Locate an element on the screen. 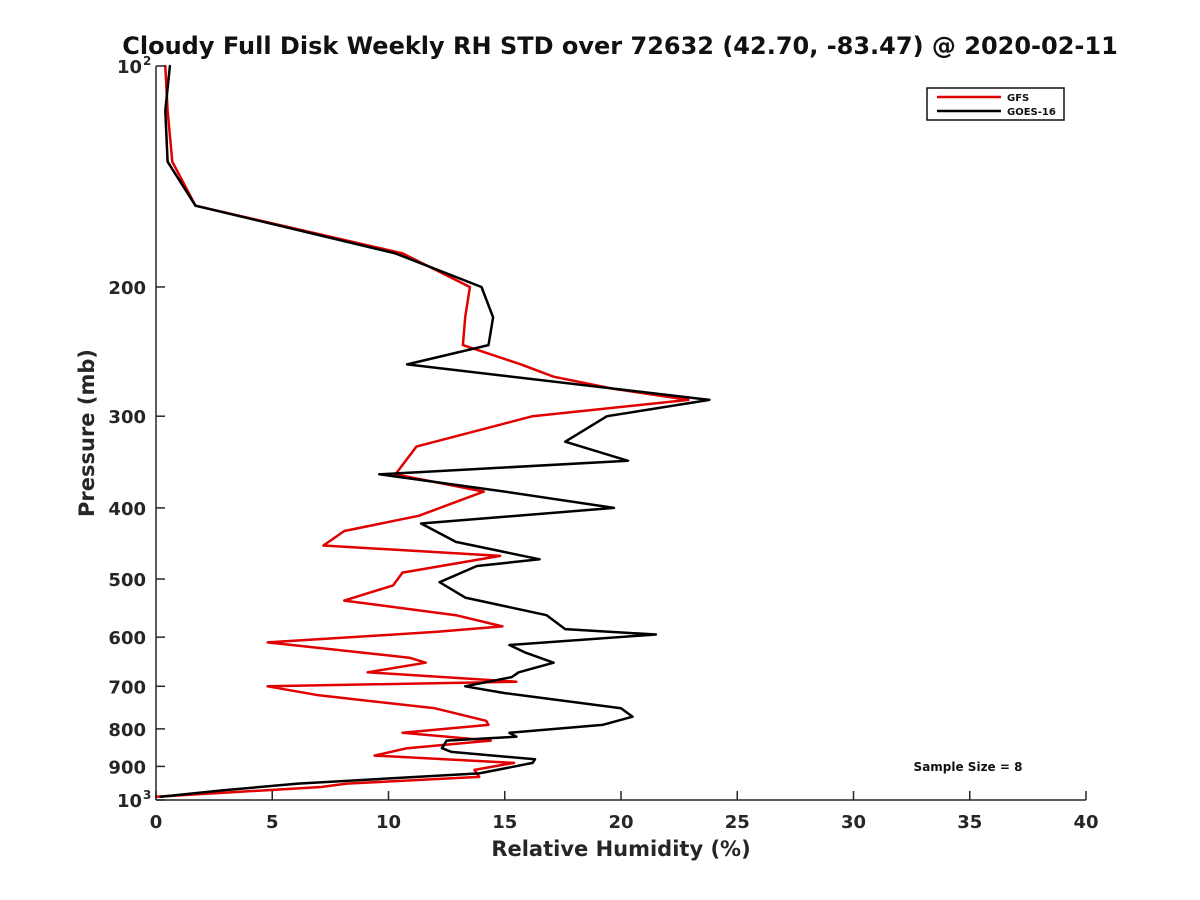 The height and width of the screenshot is (900, 1200). legend-box is located at coordinates (995, 104).